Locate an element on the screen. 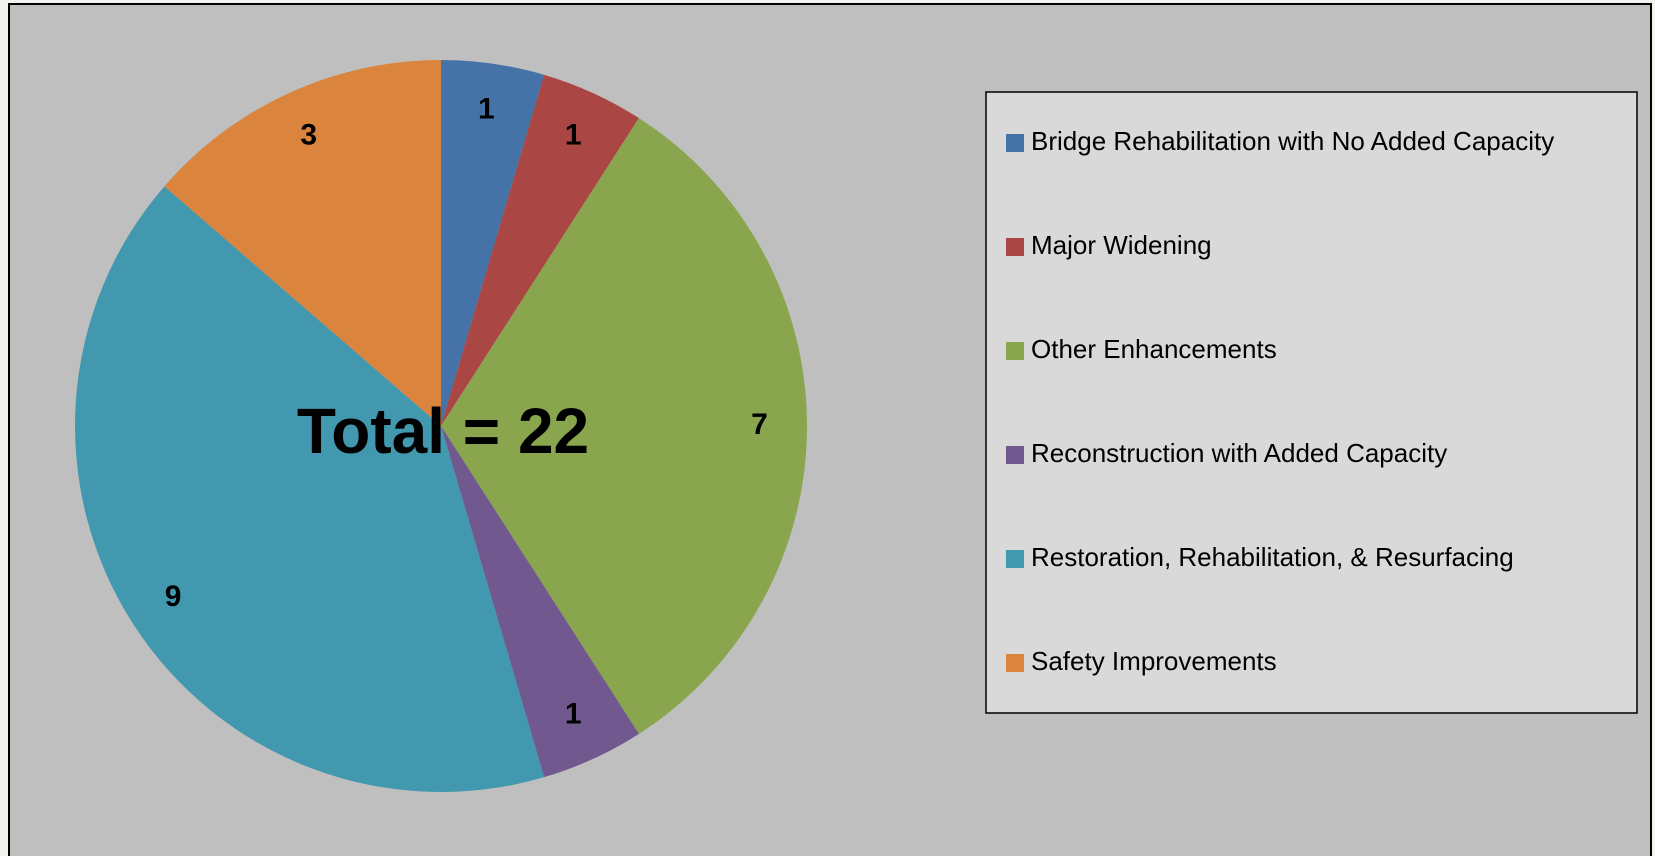  data-label: 3 is located at coordinates (308, 134).